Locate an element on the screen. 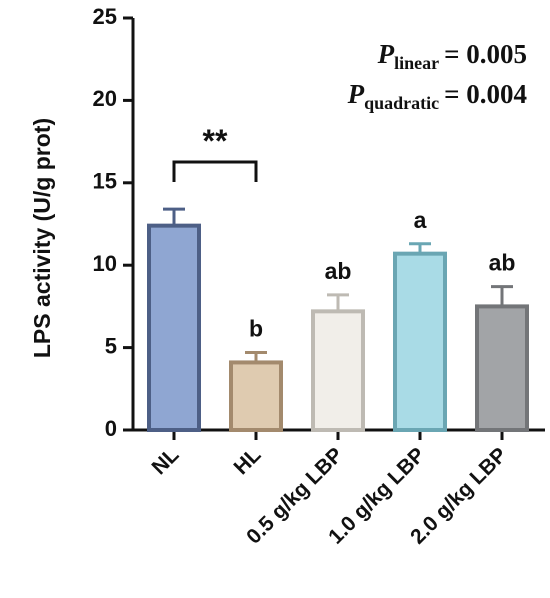 The height and width of the screenshot is (598, 550). y-axis-label: LPS activity (U/g prot) is located at coordinates (42, 238).